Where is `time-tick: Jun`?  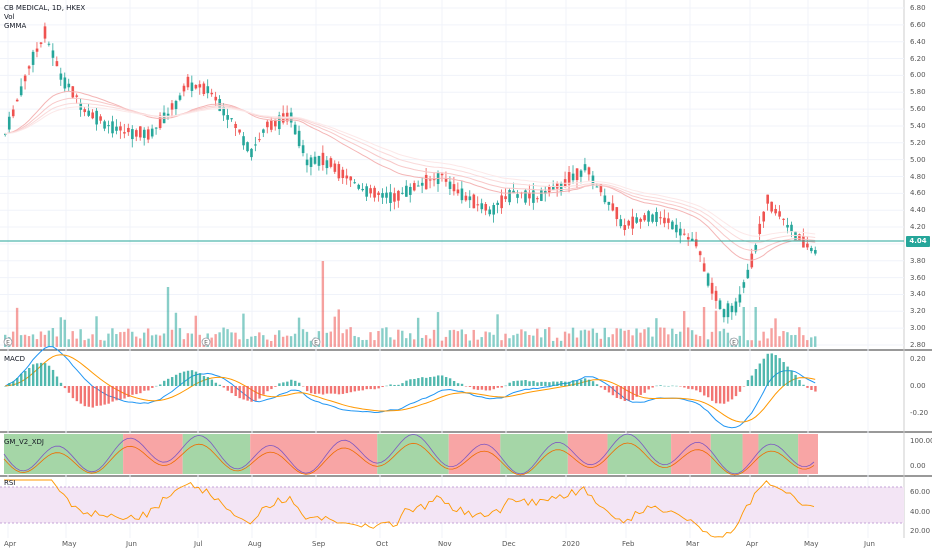 time-tick: Jun is located at coordinates (131, 544).